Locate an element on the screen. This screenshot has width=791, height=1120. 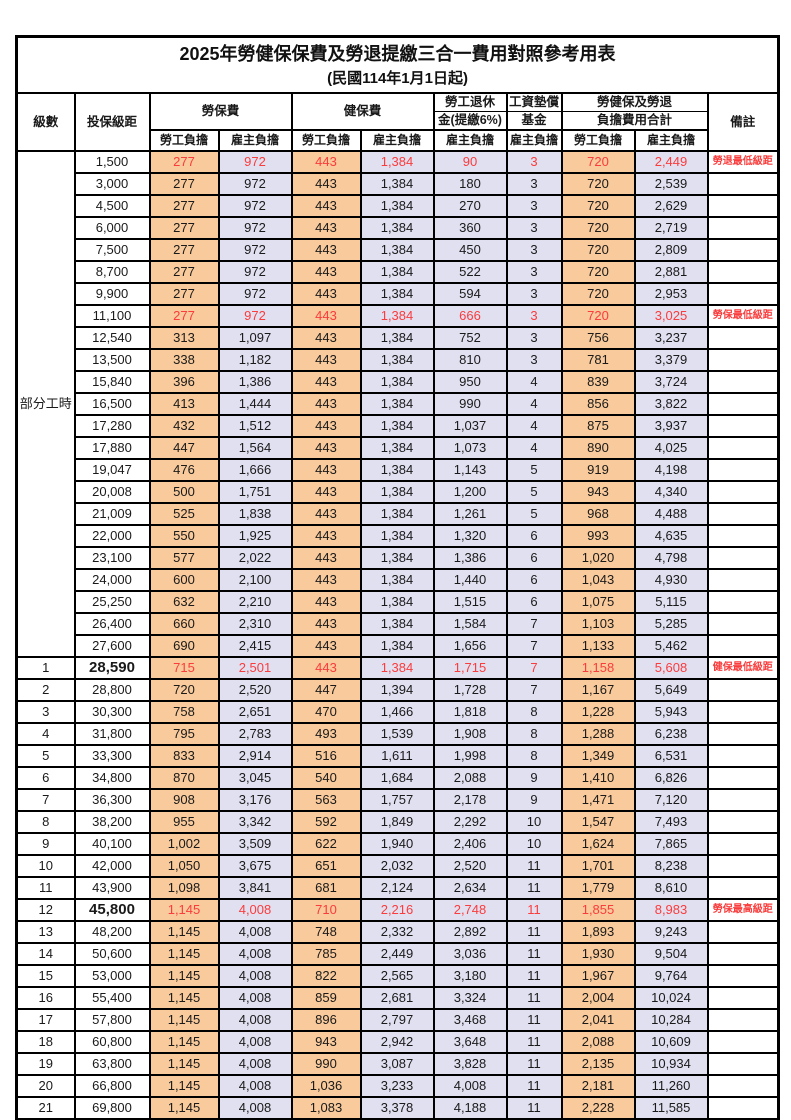
cell-total-employee: 1,075 is located at coordinates (598, 602).